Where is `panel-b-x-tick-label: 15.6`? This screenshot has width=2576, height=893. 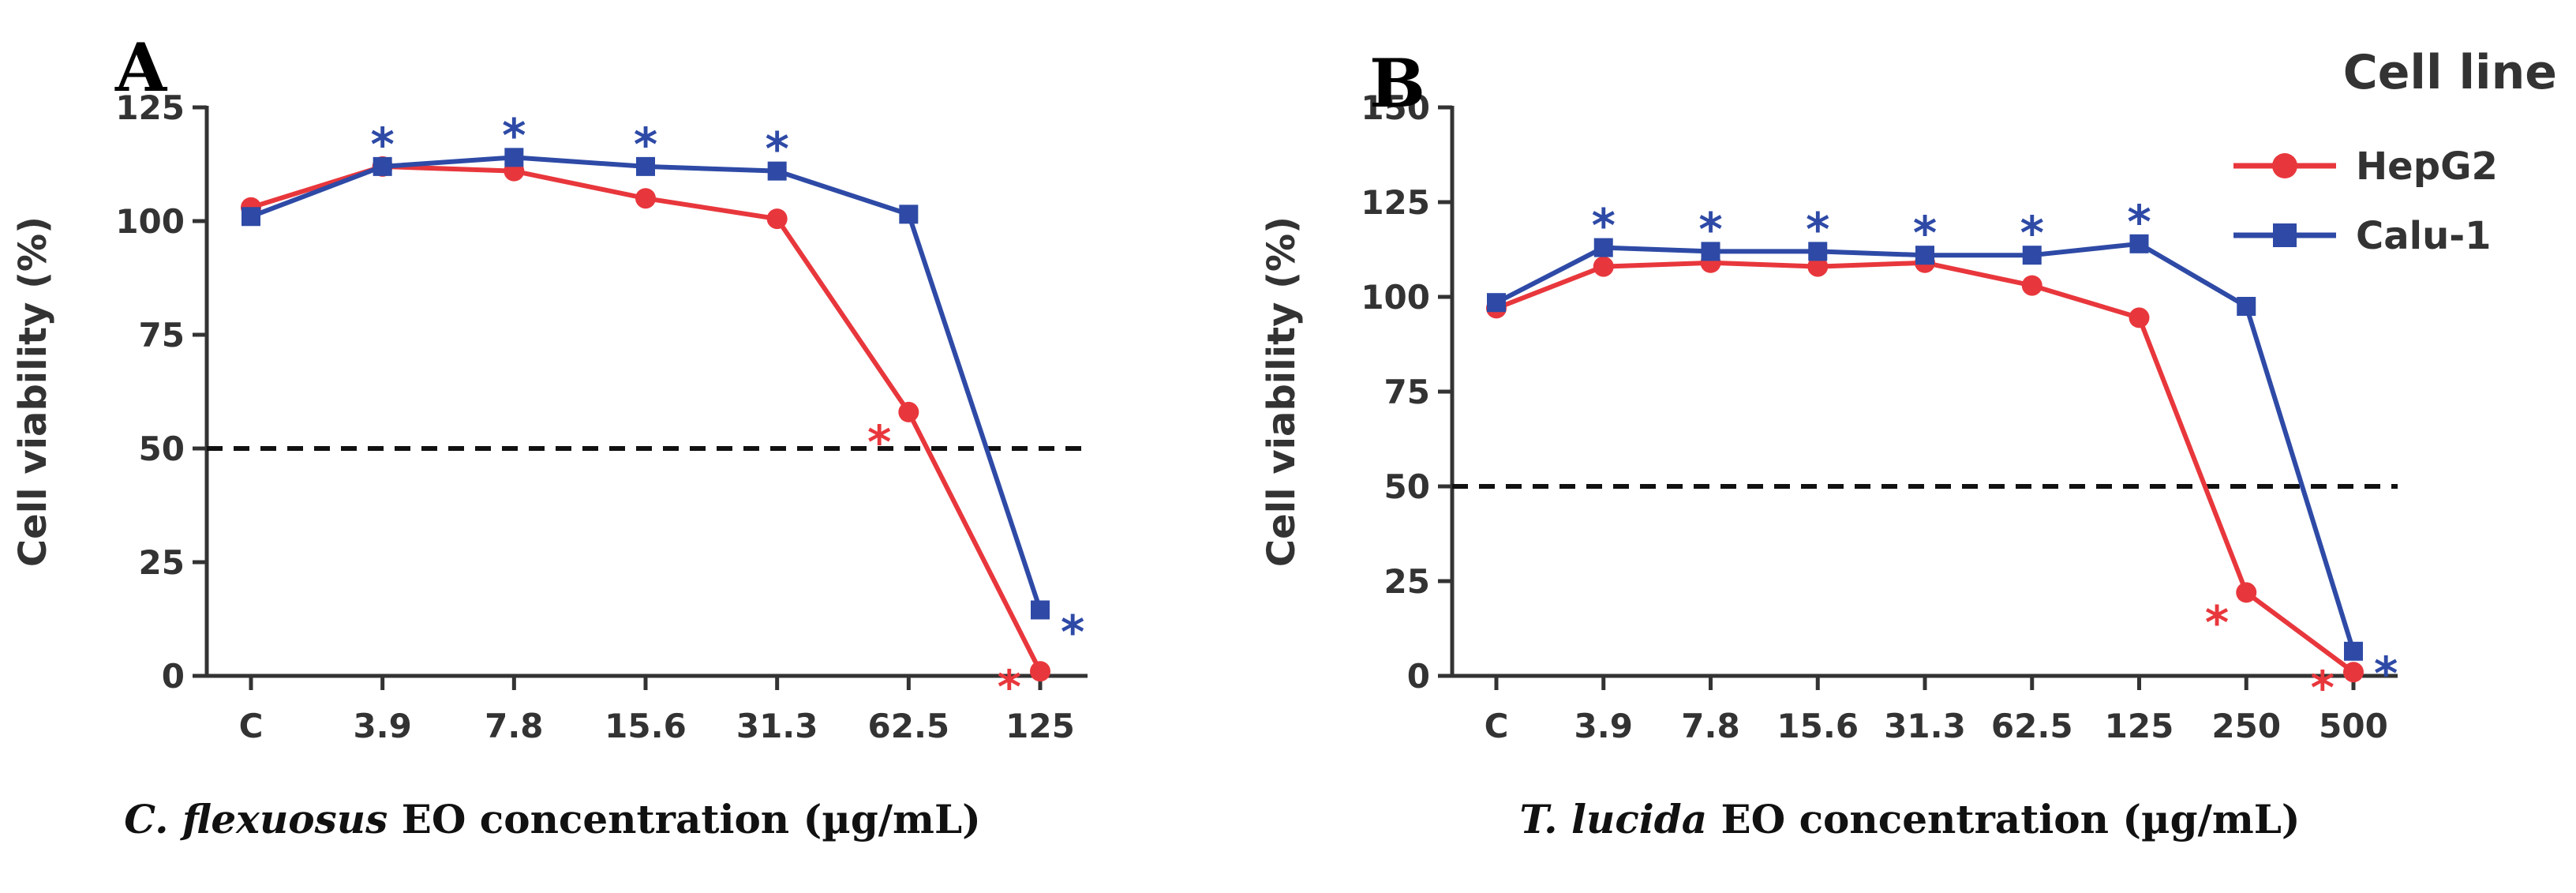 panel-b-x-tick-label: 15.6 is located at coordinates (1818, 726).